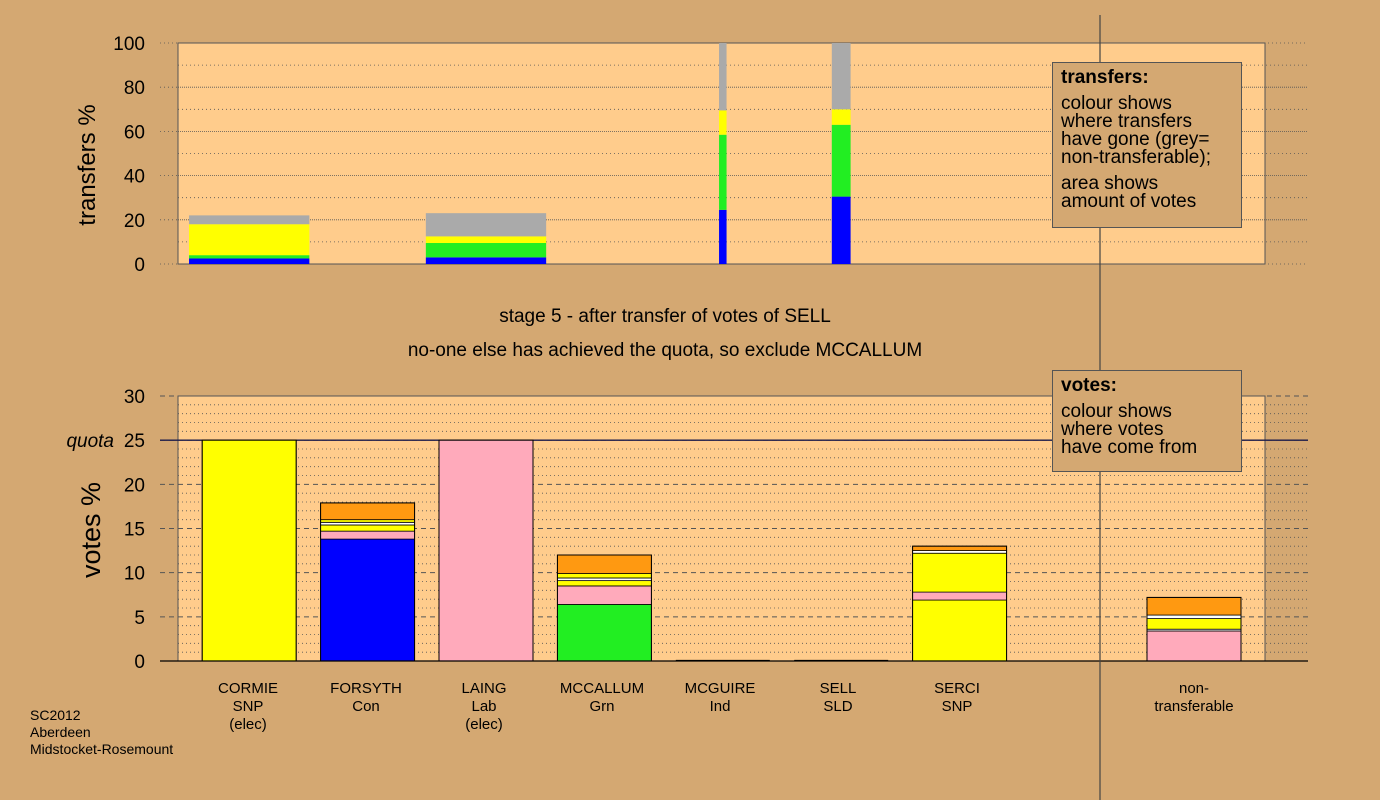 The height and width of the screenshot is (800, 1380). I want to click on candidate-party: transferable, so click(1194, 706).